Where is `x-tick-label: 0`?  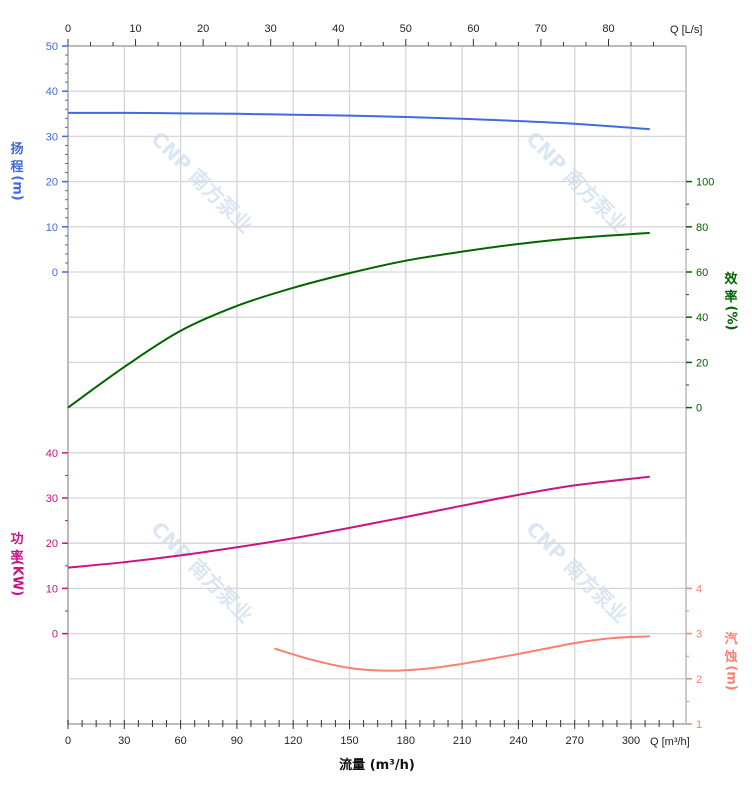
x-tick-label: 0 is located at coordinates (68, 741).